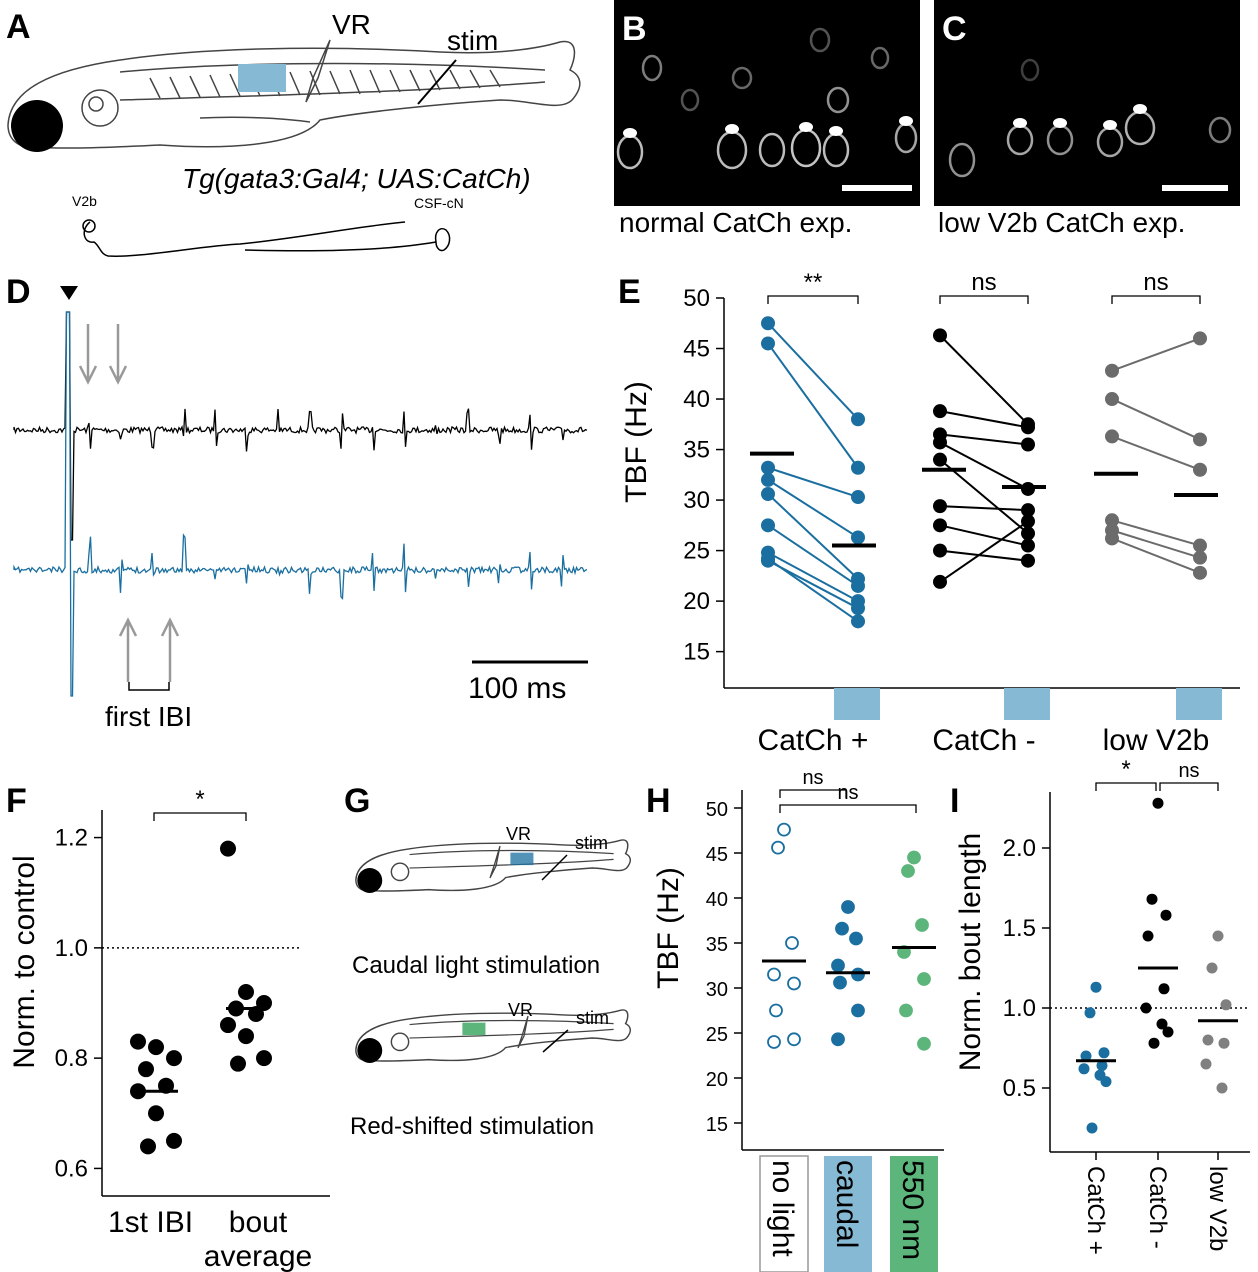 The image size is (1258, 1272). What do you see at coordinates (717, 990) in the screenshot?
I see `y-tick-label: 30` at bounding box center [717, 990].